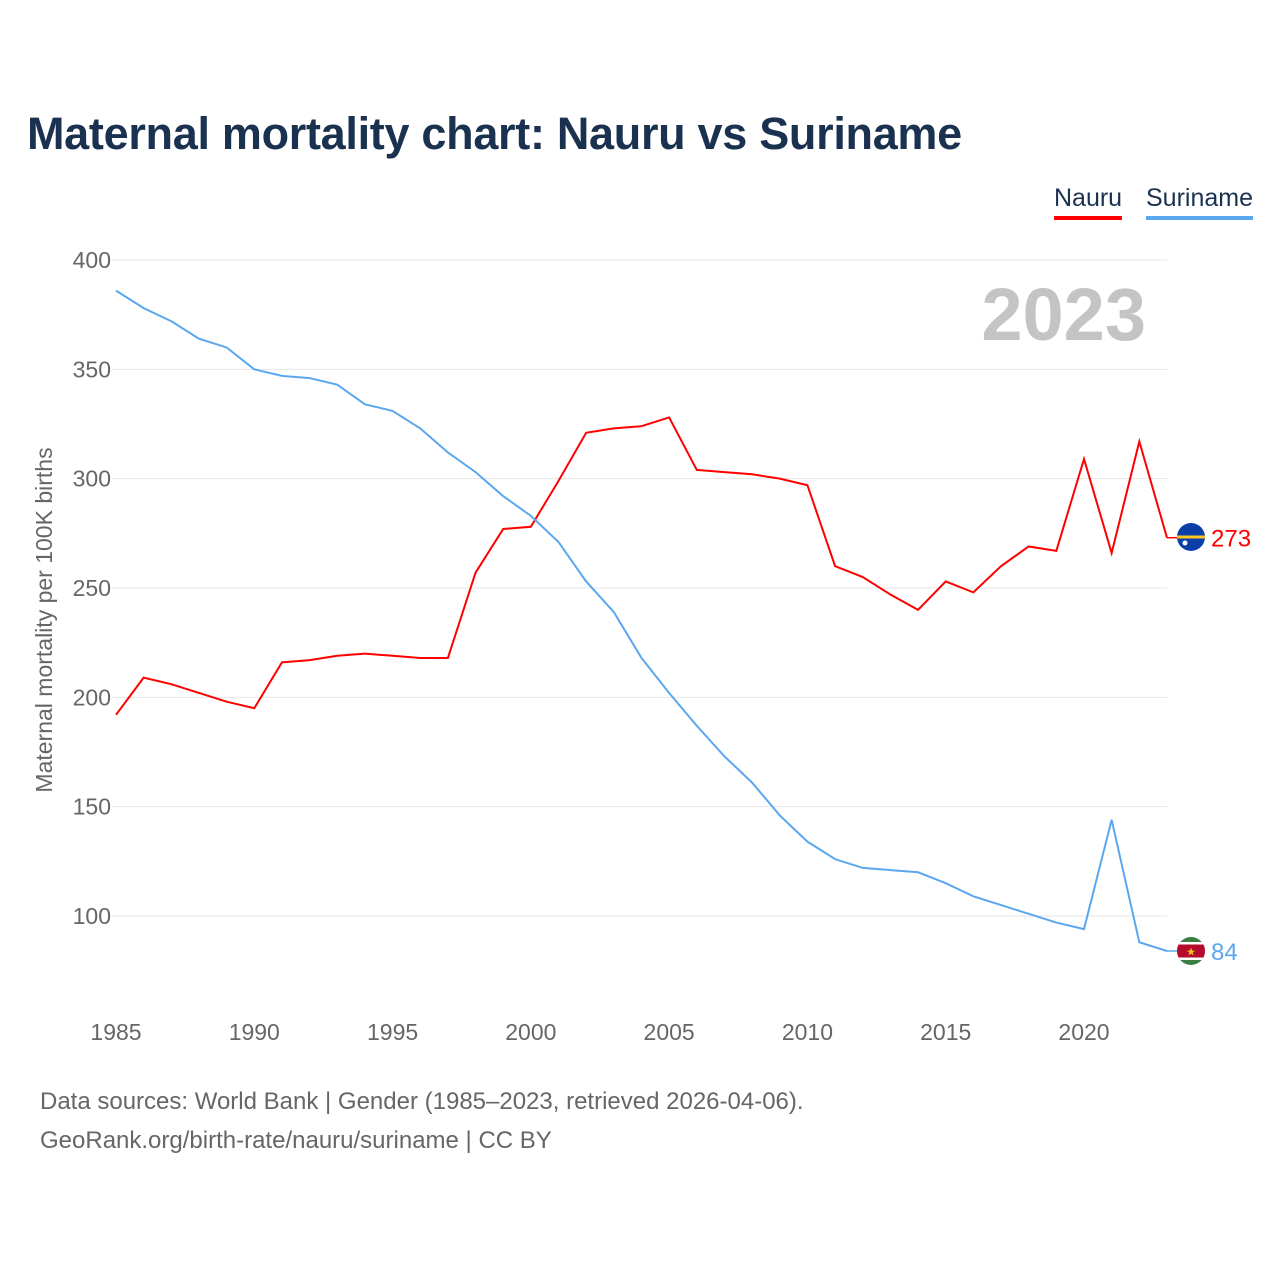 This screenshot has height=1280, width=1280. What do you see at coordinates (669, 1032) in the screenshot?
I see `x-tick-label: 2005` at bounding box center [669, 1032].